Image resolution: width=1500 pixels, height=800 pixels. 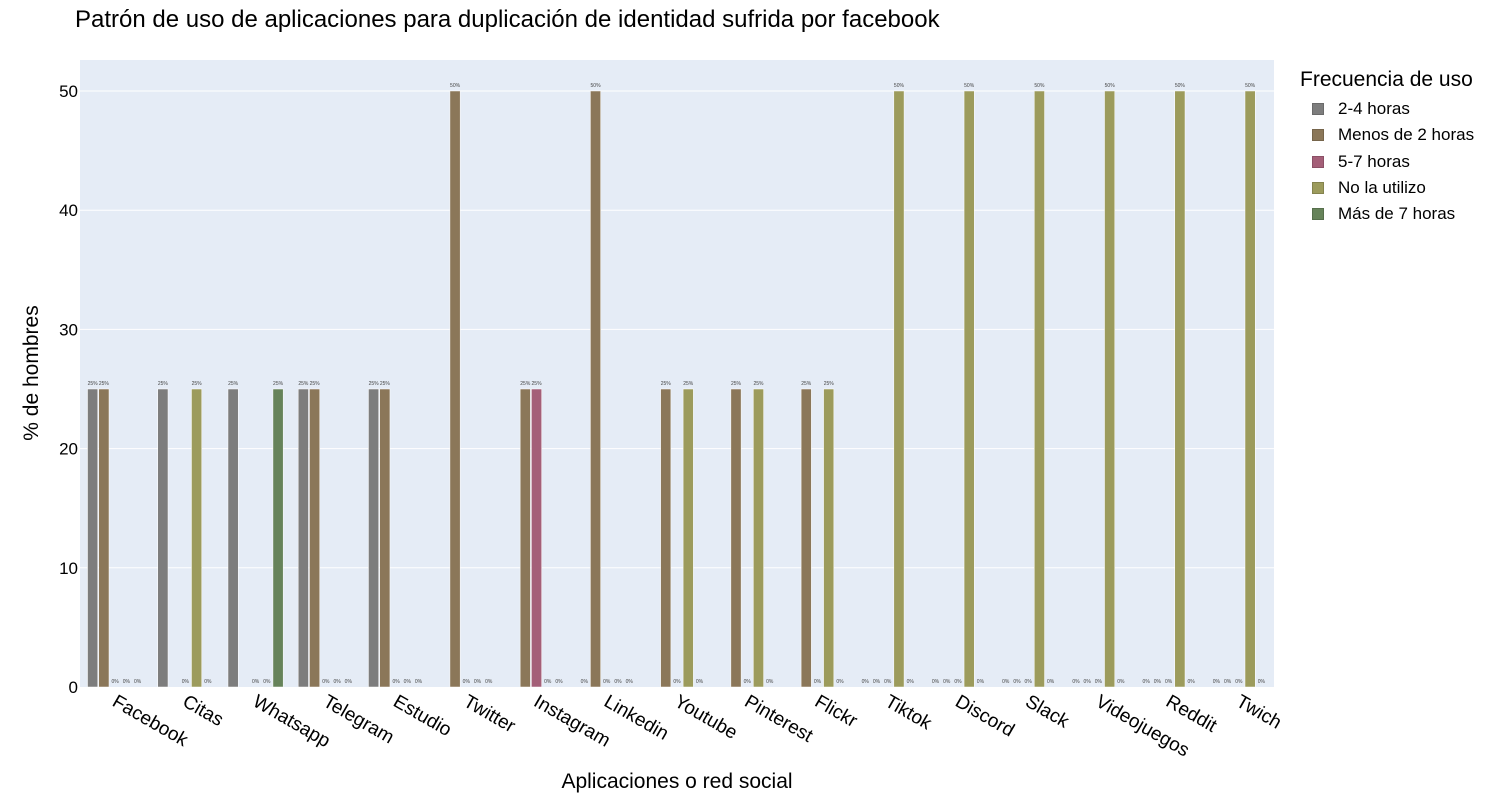 I want to click on x-tick-label: Flickr, so click(x=836, y=711).